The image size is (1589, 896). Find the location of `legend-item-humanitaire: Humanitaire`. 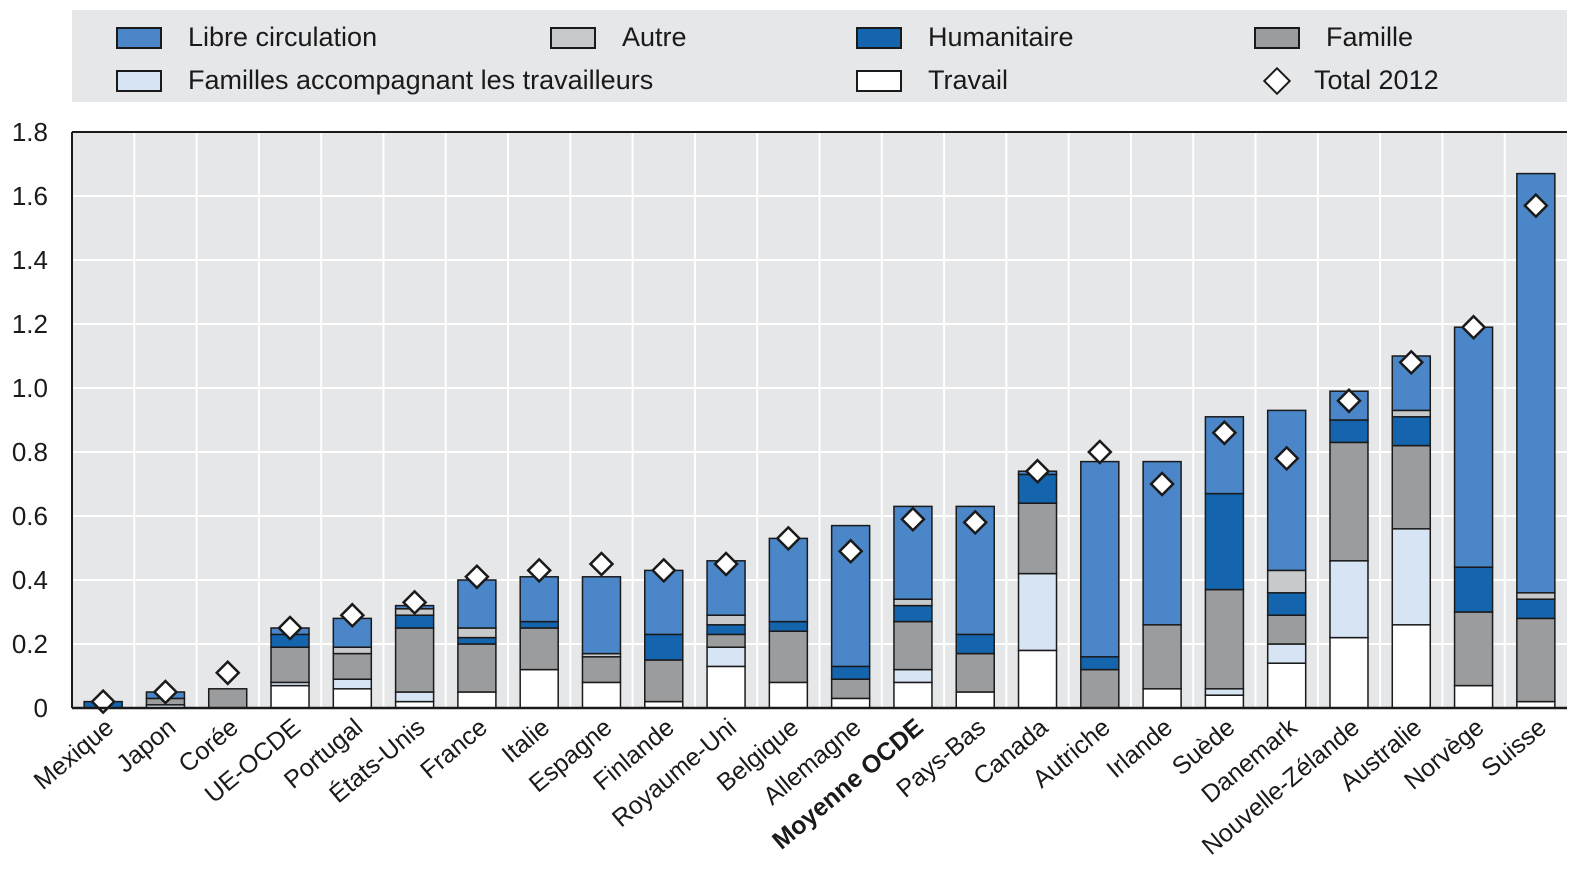

legend-item-humanitaire: Humanitaire is located at coordinates (965, 37).